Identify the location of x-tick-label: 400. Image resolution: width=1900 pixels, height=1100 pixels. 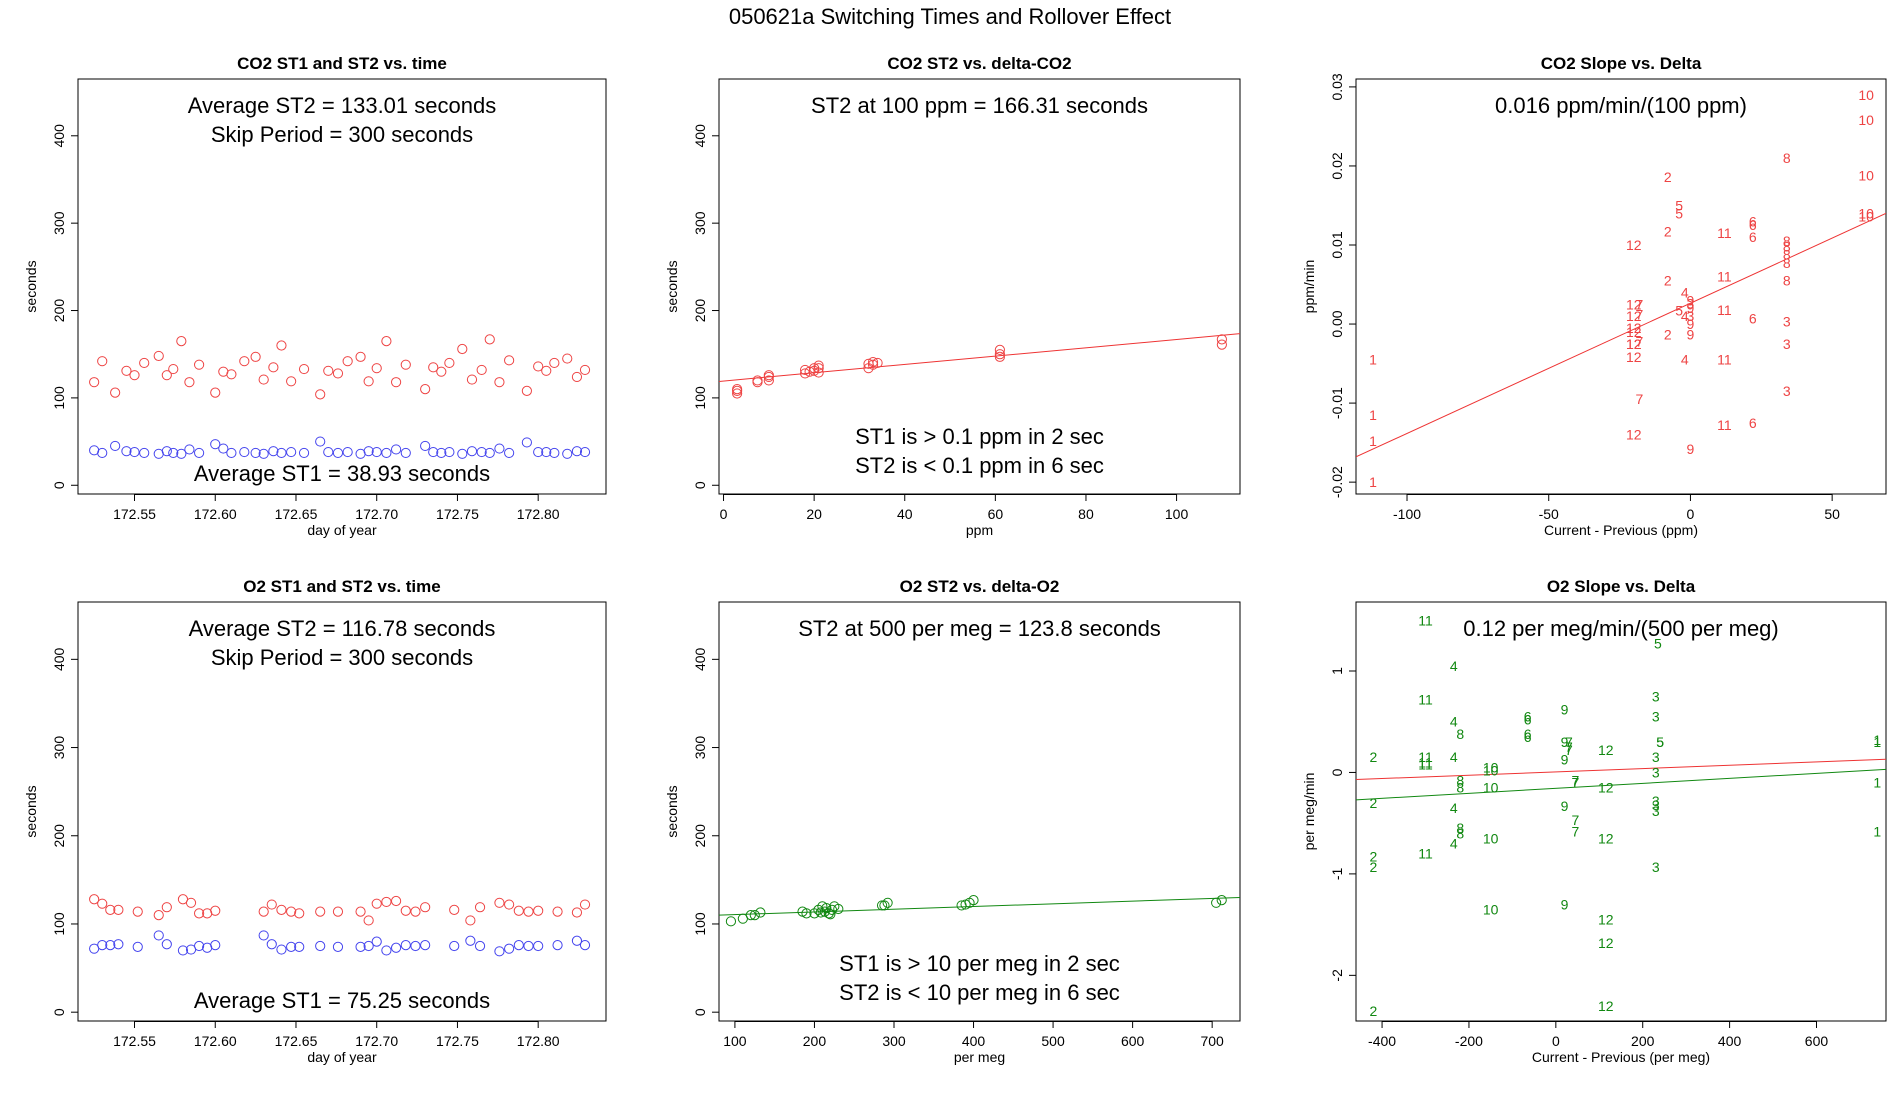
(974, 1041).